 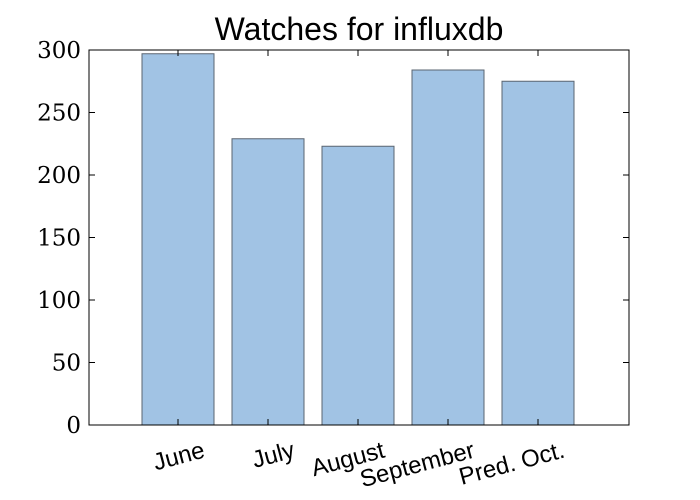 What do you see at coordinates (59, 176) in the screenshot?
I see `y-tick-label: 200` at bounding box center [59, 176].